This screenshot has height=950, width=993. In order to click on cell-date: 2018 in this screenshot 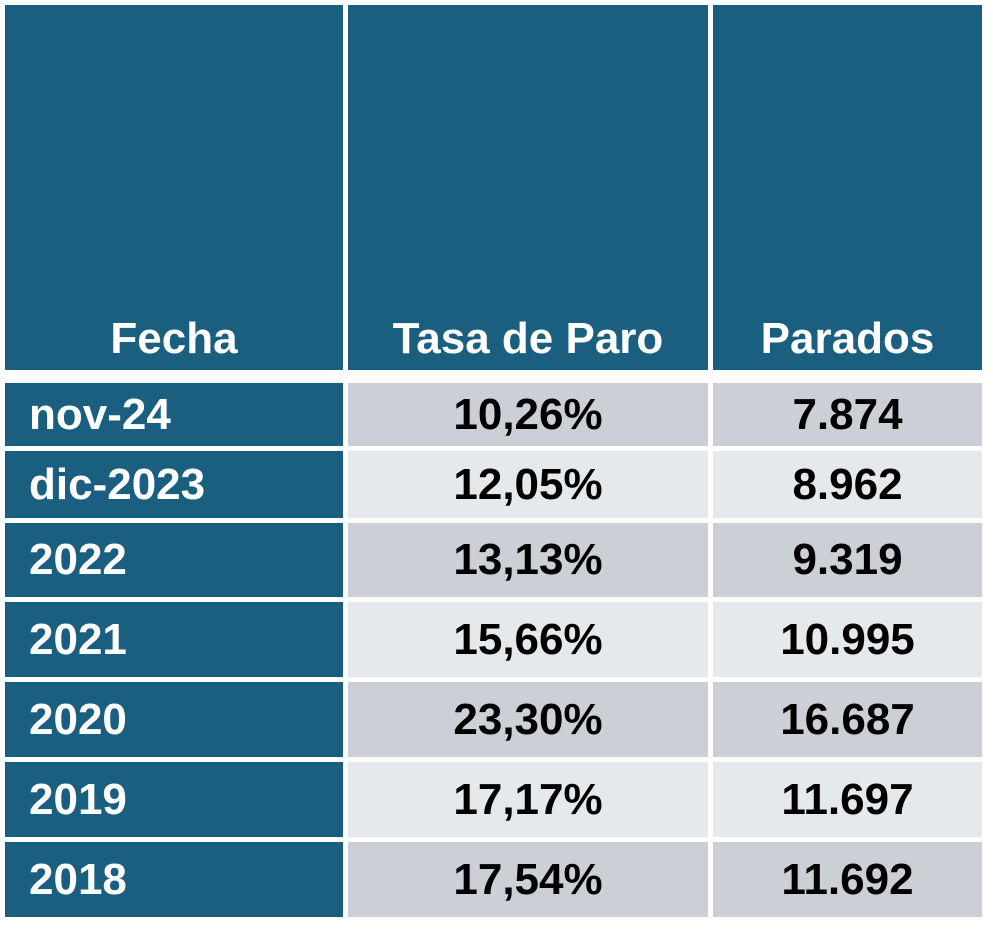, I will do `click(174, 879)`.